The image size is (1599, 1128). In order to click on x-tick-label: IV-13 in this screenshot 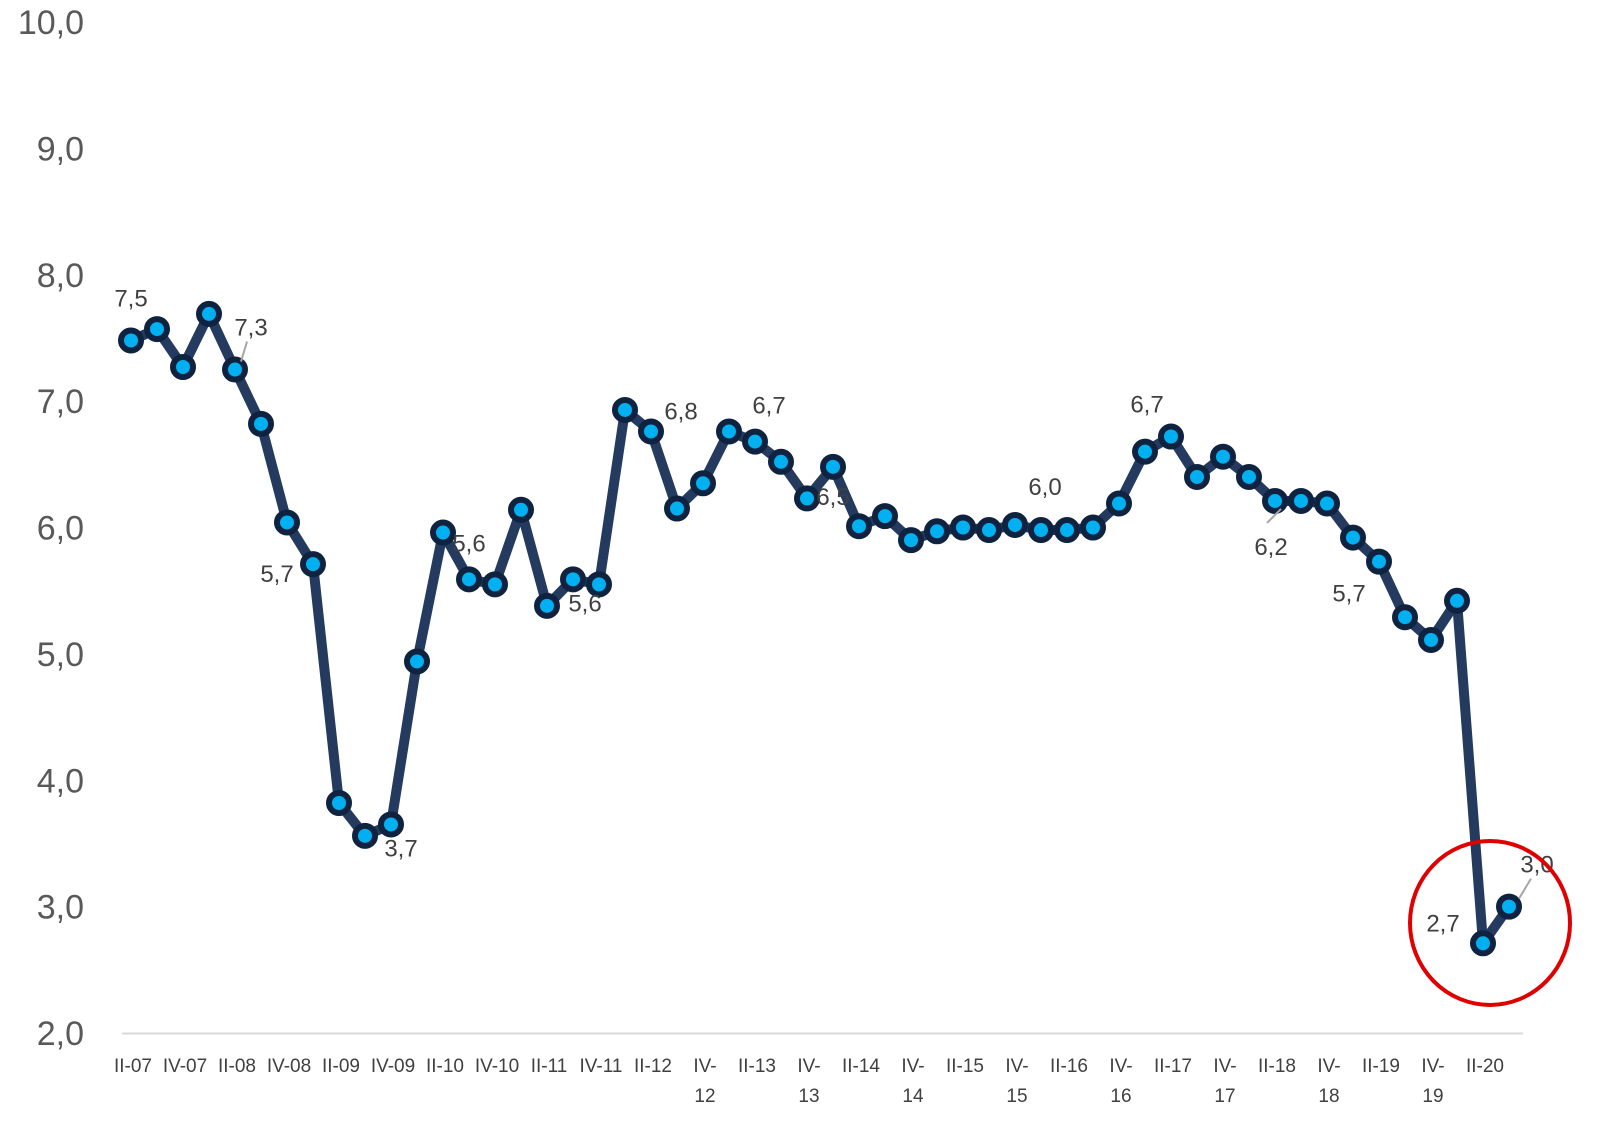, I will do `click(808, 1081)`.